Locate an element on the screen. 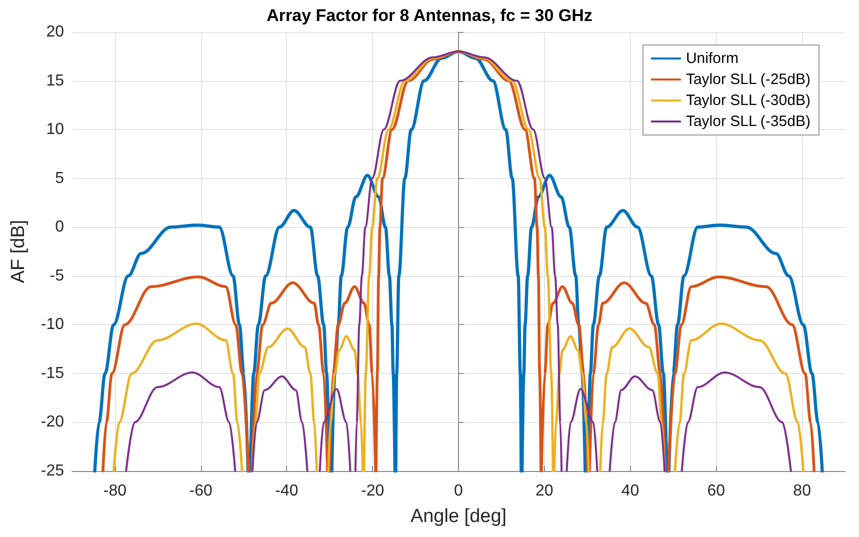 The height and width of the screenshot is (537, 859). x-tick-label: 0 is located at coordinates (459, 491).